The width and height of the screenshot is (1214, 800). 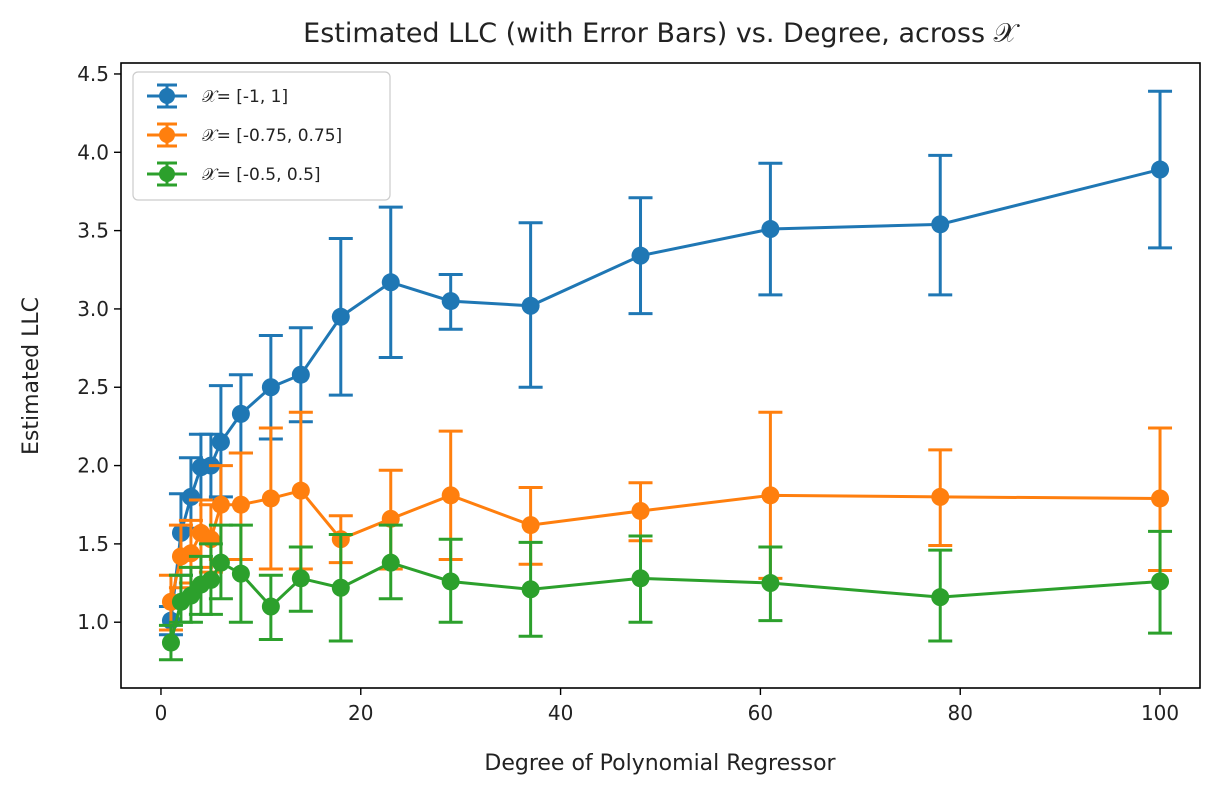 What do you see at coordinates (1160, 713) in the screenshot?
I see `x-tick-label: 100` at bounding box center [1160, 713].